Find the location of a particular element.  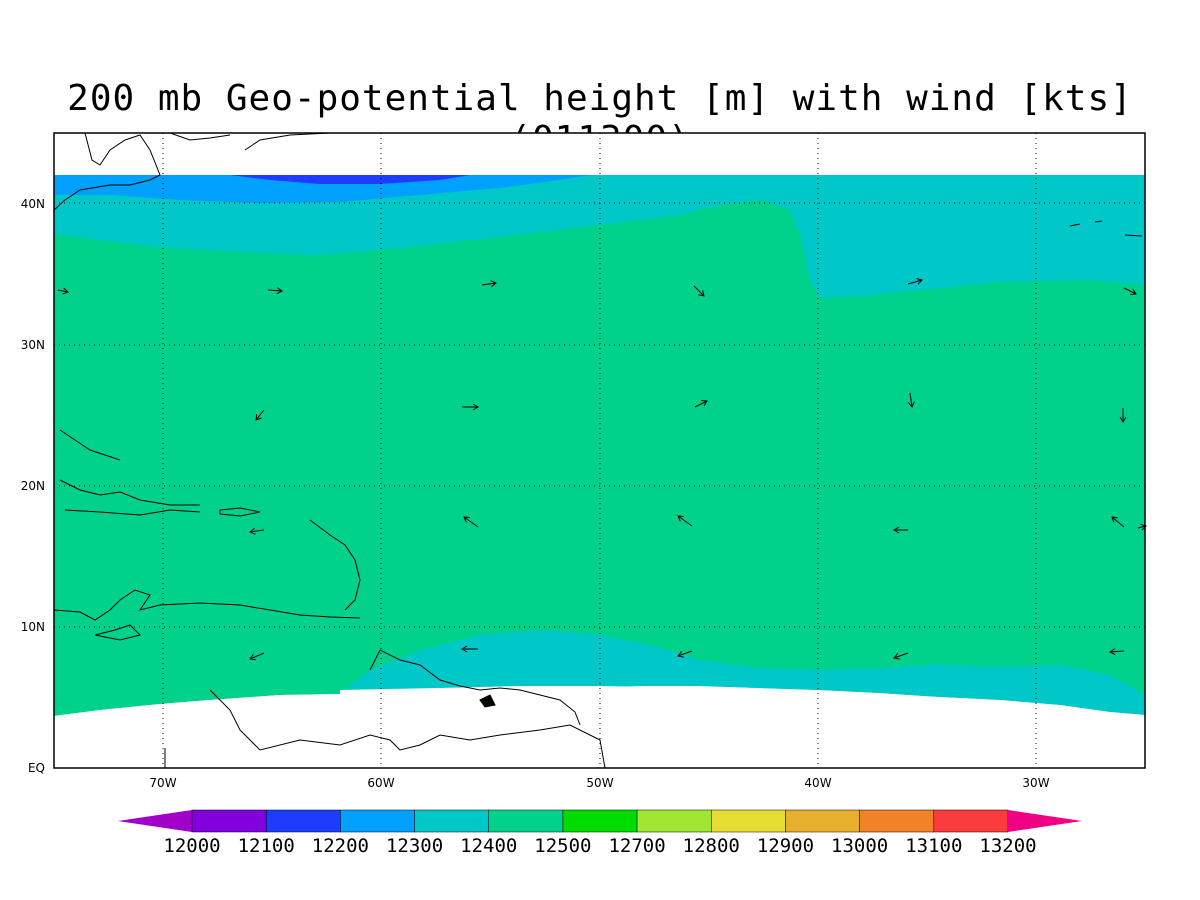

colorbar-label: 12200 is located at coordinates (340, 846).